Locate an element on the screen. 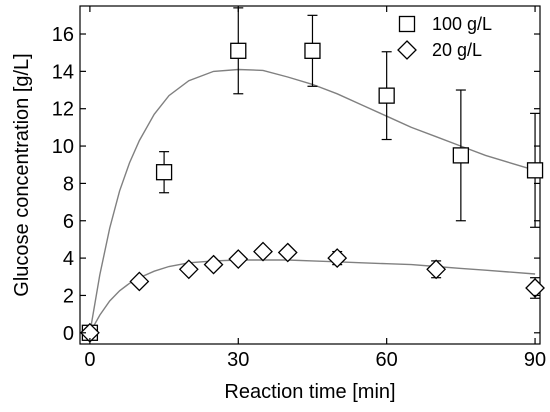 The width and height of the screenshot is (550, 412). y-tick-label: 12 is located at coordinates (63, 110).